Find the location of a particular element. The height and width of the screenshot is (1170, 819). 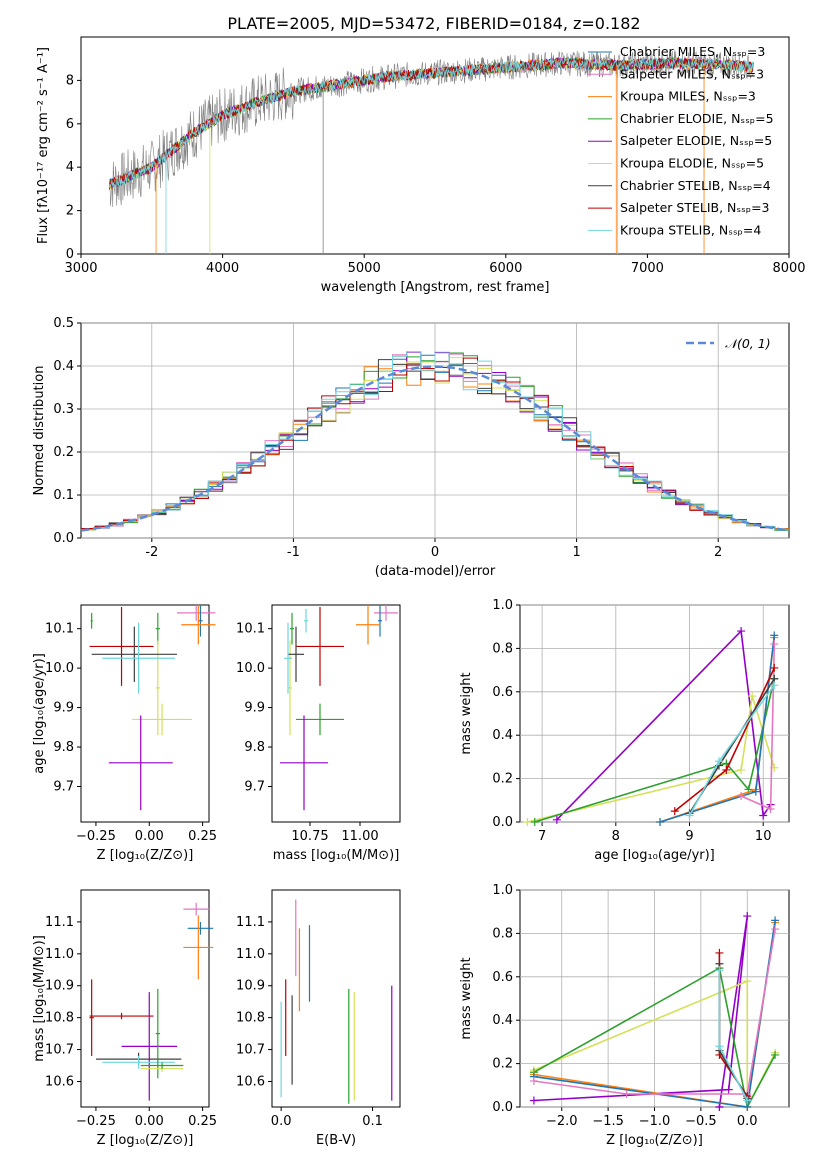

y-tick-label: 4 is located at coordinates (70, 167).